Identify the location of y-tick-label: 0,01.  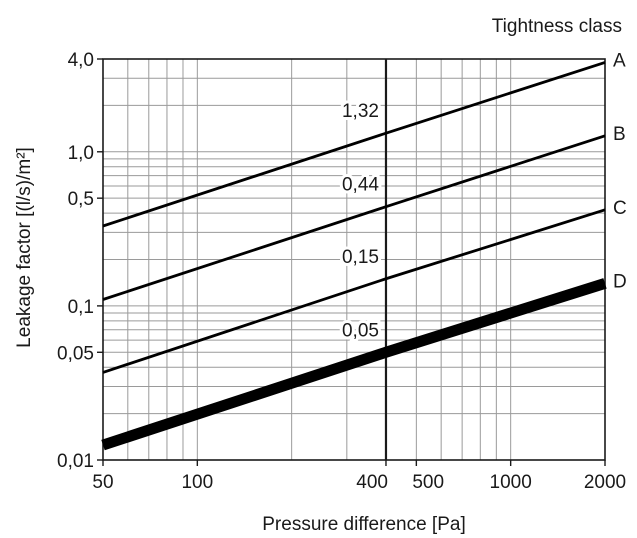
(75, 461).